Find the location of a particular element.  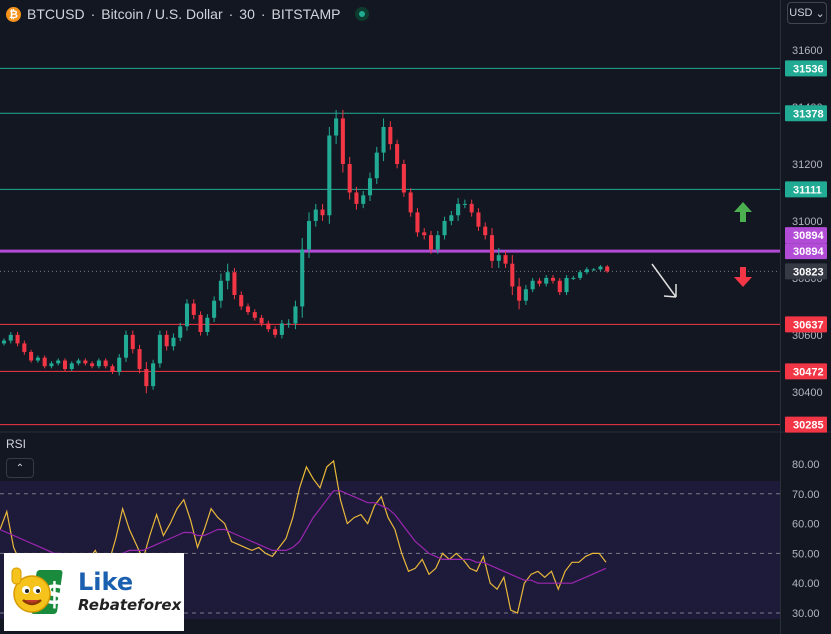

price-tick-label: 31000 is located at coordinates (807, 222).